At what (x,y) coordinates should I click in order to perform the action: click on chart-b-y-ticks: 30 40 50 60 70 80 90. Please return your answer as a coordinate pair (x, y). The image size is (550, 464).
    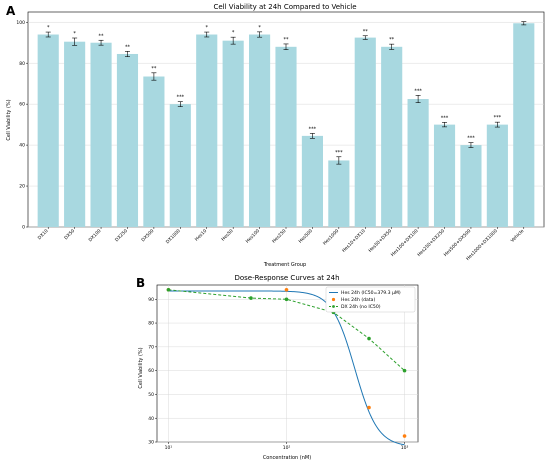
    Looking at the image, I should click on (152, 371).